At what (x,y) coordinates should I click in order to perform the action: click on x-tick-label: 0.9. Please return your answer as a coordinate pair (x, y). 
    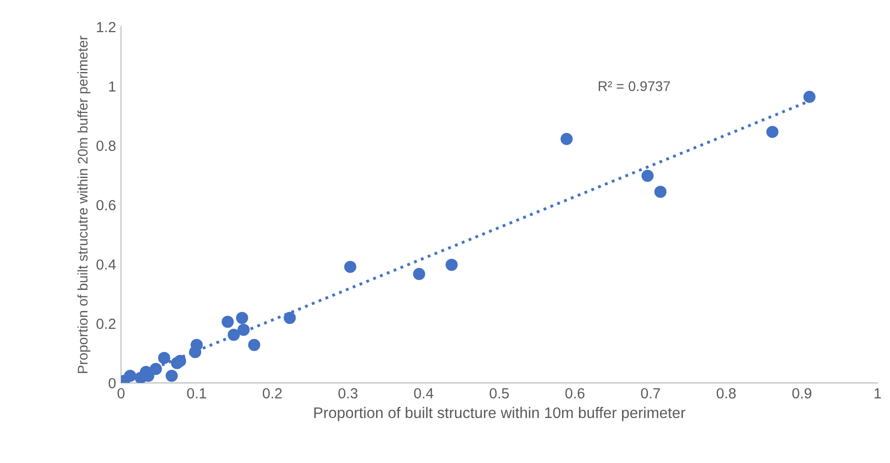
    Looking at the image, I should click on (802, 393).